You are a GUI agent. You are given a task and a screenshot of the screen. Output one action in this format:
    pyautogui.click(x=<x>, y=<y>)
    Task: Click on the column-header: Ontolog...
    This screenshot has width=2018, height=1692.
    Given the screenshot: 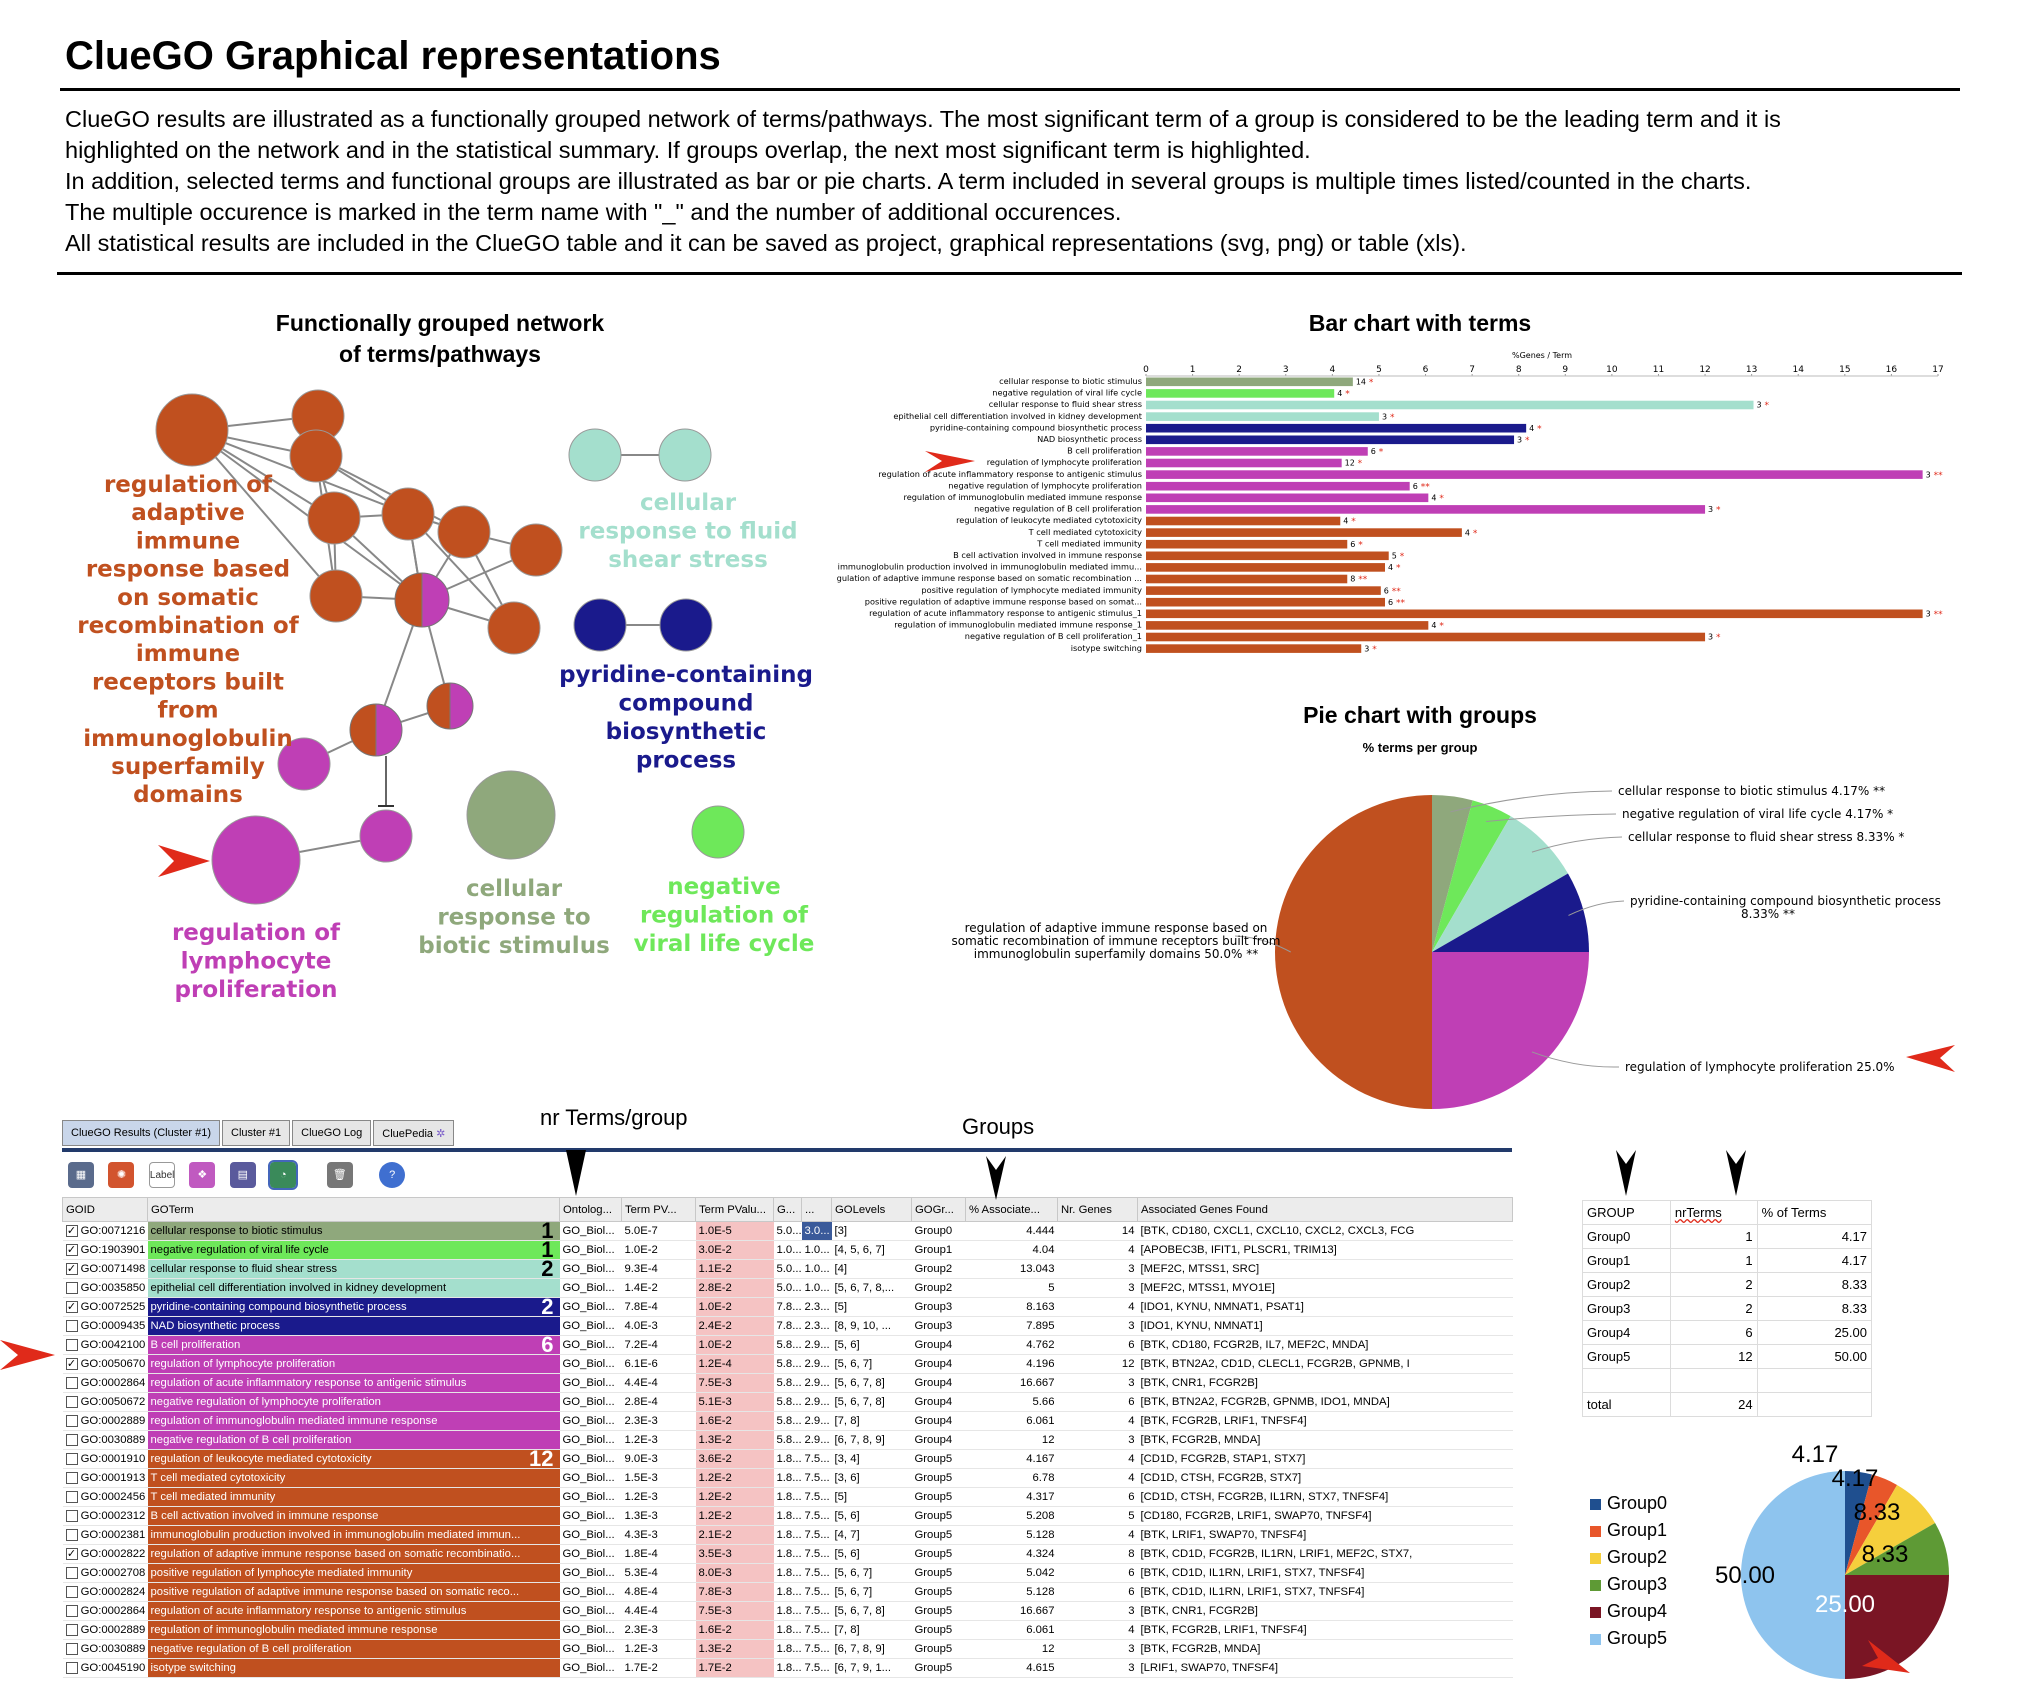 What is the action you would take?
    pyautogui.click(x=590, y=1209)
    